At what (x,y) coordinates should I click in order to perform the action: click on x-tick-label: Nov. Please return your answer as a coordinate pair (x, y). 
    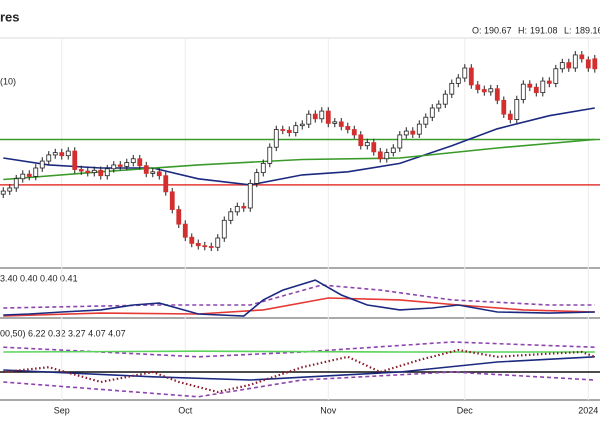
    Looking at the image, I should click on (328, 410).